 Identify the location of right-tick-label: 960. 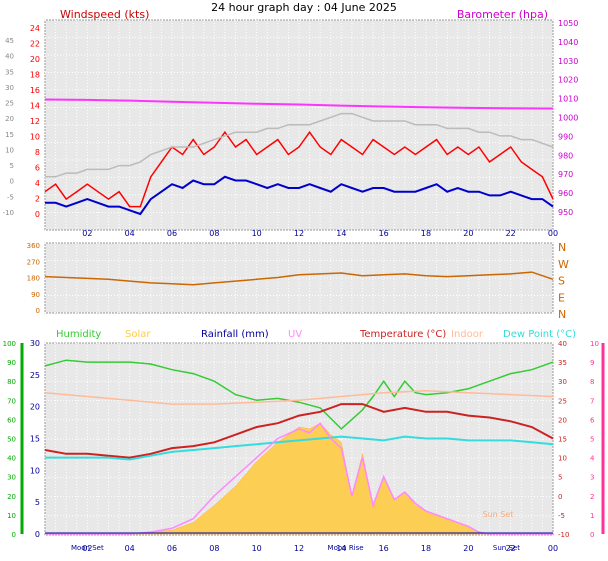
(565, 193).